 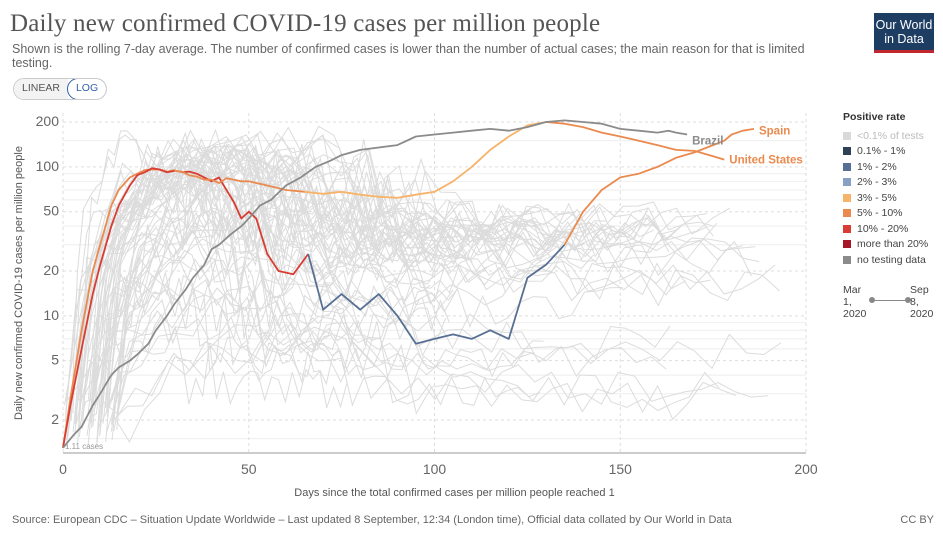 What do you see at coordinates (84, 446) in the screenshot?
I see `start-annotation: 1.11 cases` at bounding box center [84, 446].